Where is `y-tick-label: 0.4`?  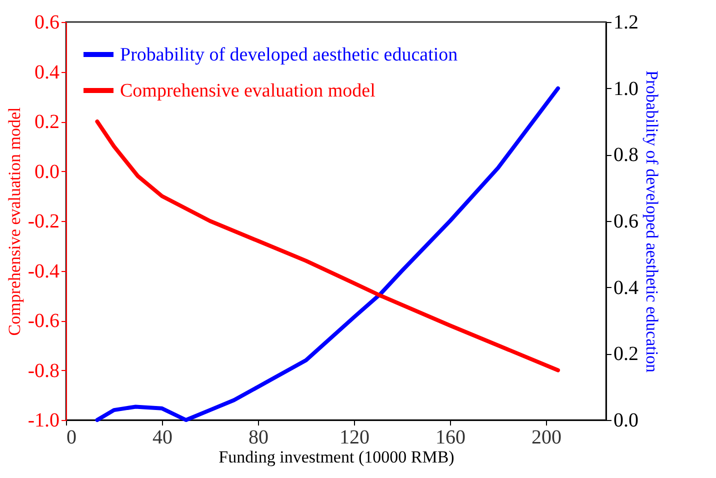 y-tick-label: 0.4 is located at coordinates (47, 72).